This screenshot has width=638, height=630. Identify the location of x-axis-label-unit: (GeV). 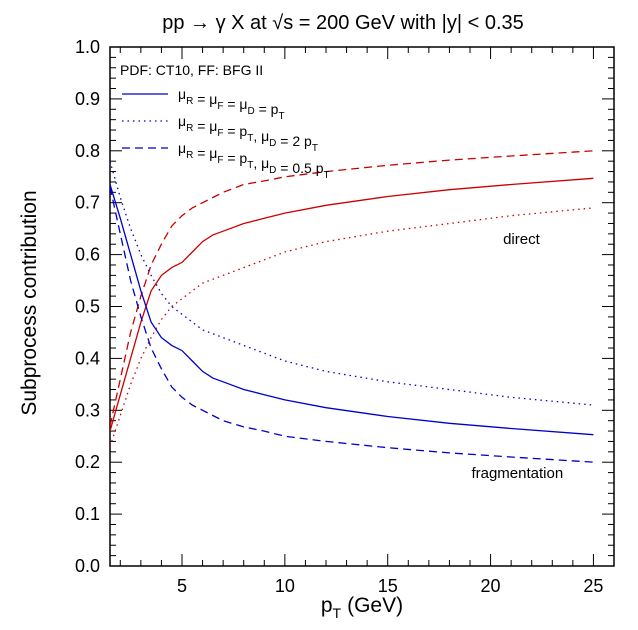
(375, 605).